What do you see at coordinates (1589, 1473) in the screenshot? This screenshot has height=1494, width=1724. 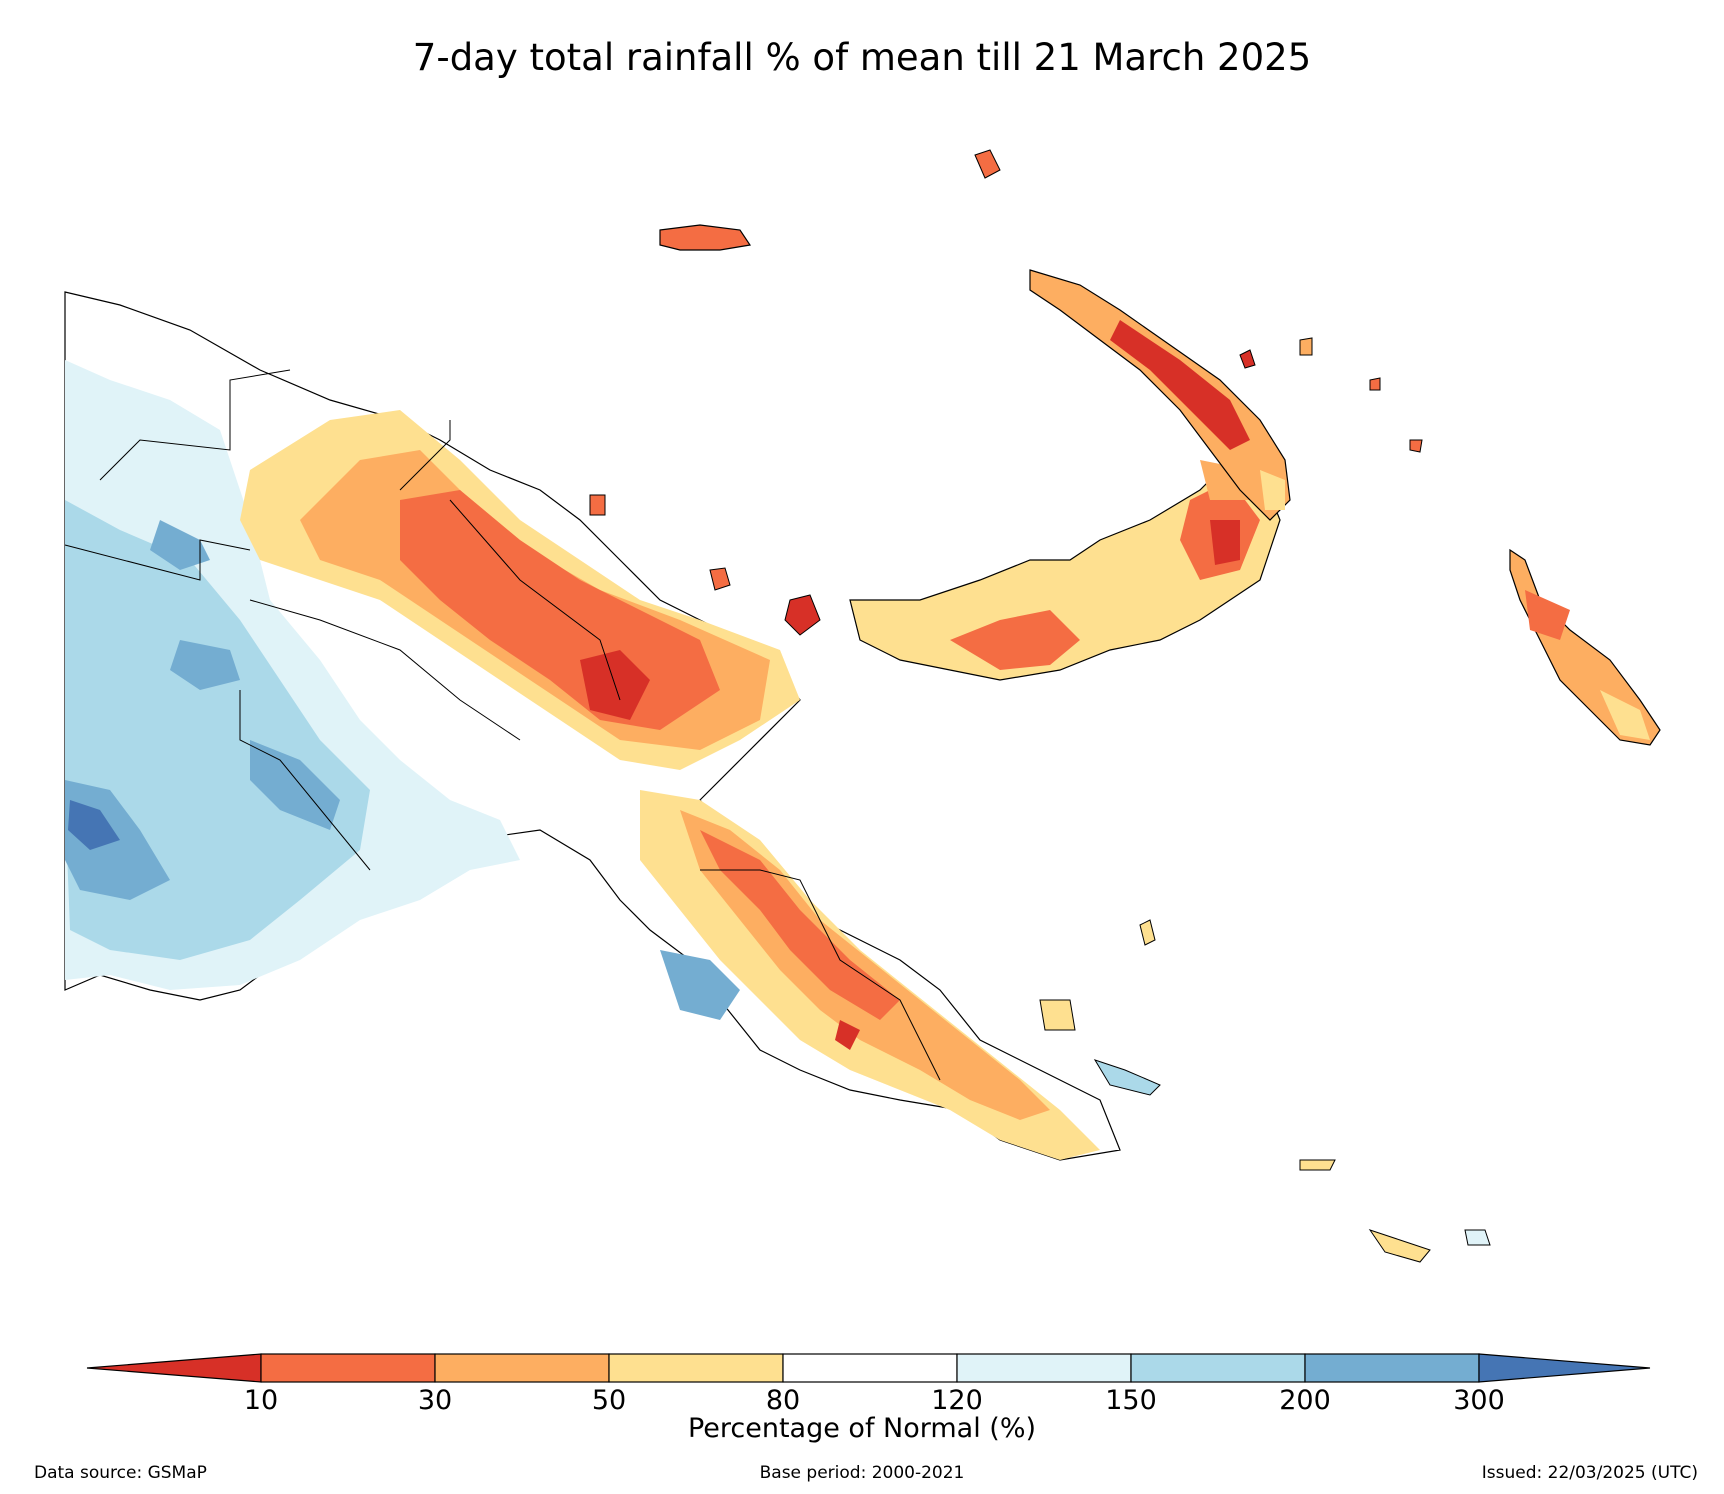 I see `issued-date: Issued: 22/03/2025 (UTC)` at bounding box center [1589, 1473].